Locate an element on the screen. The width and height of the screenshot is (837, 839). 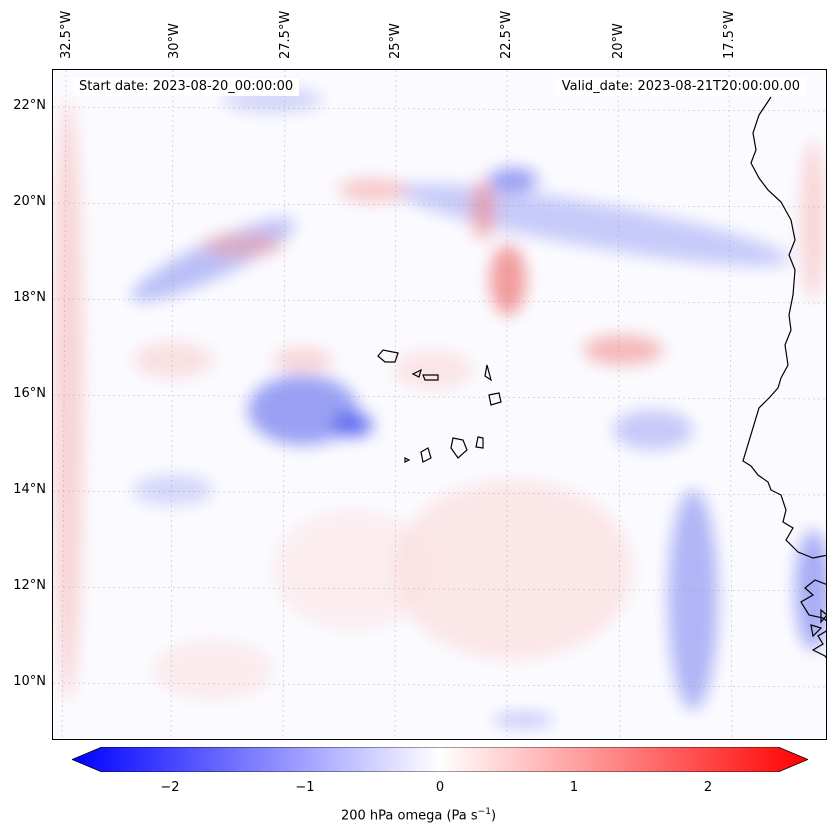
lat-label-20n: 20°N is located at coordinates (29, 201).